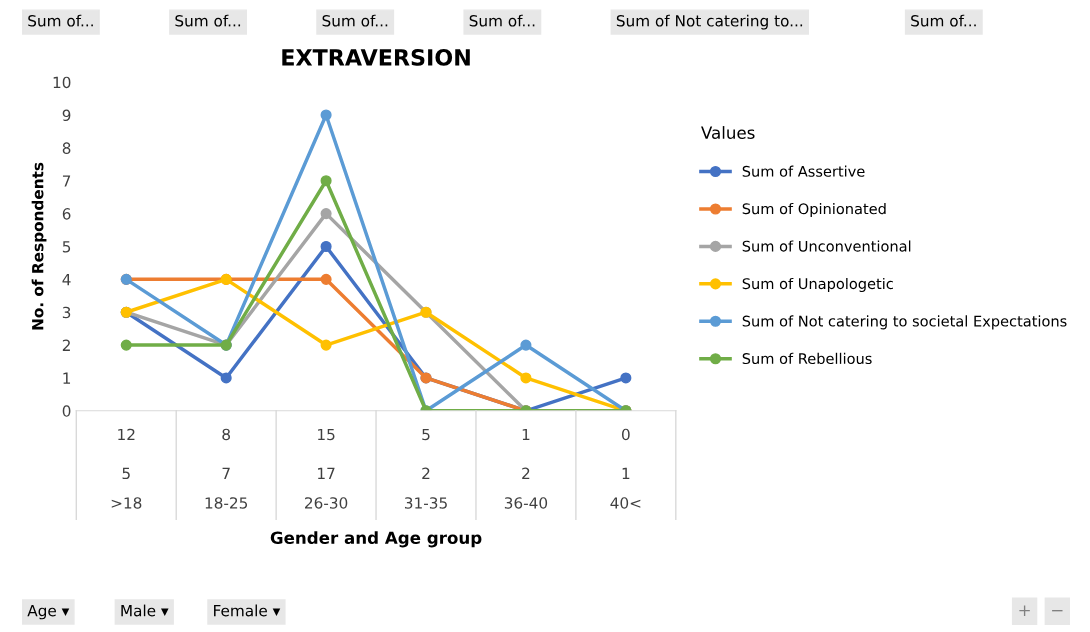 This screenshot has height=632, width=1090. I want to click on x-tick-label: 26-30, so click(326, 503).